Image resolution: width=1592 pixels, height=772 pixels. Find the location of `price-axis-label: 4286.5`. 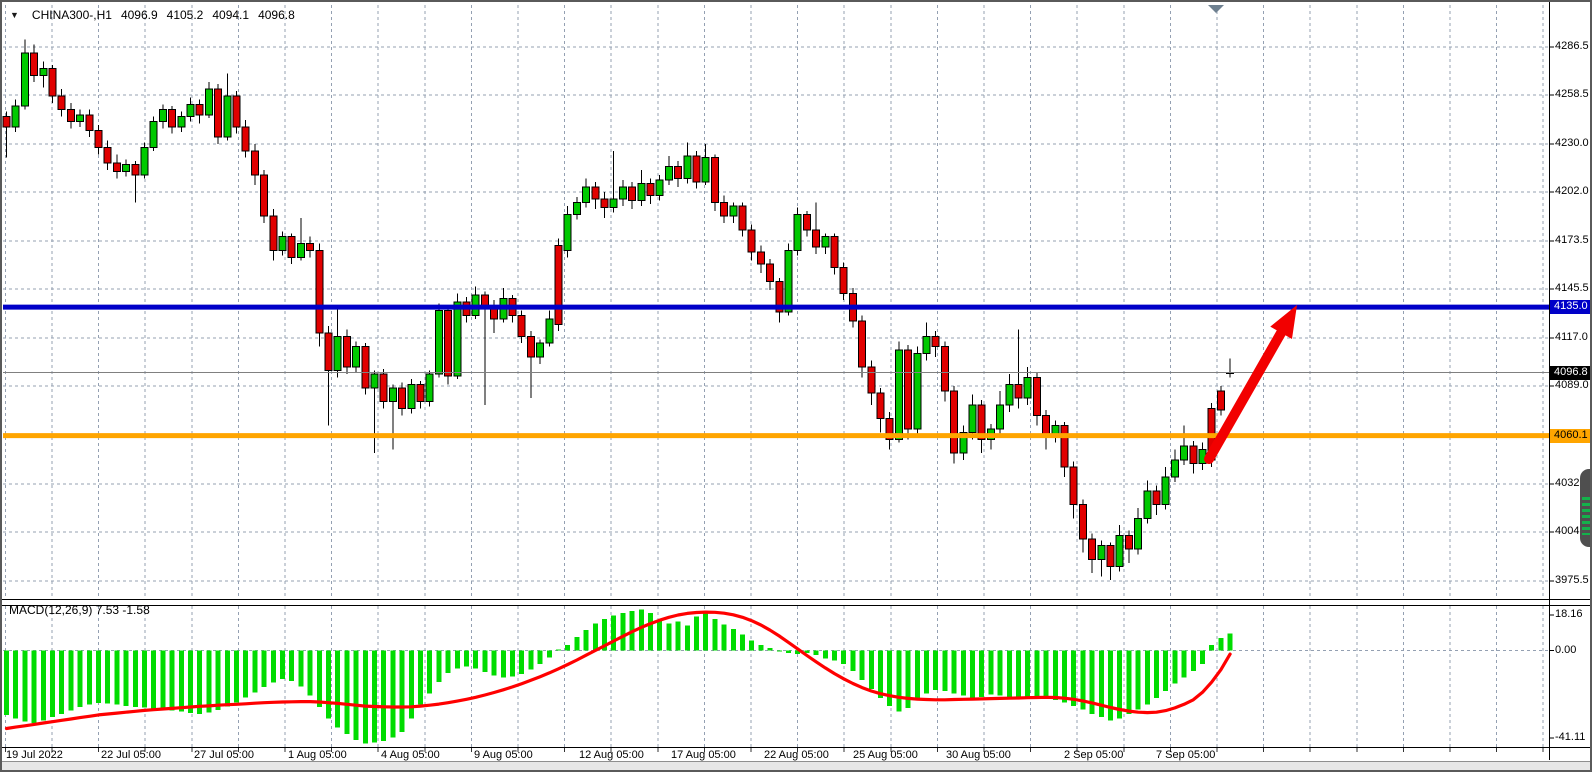

price-axis-label: 4286.5 is located at coordinates (1572, 46).